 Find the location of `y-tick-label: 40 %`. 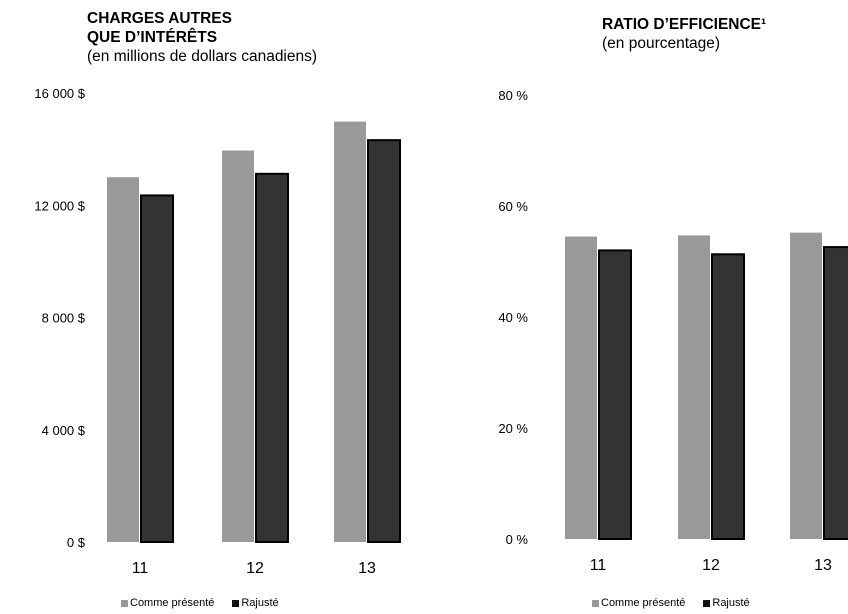

y-tick-label: 40 % is located at coordinates (513, 317).